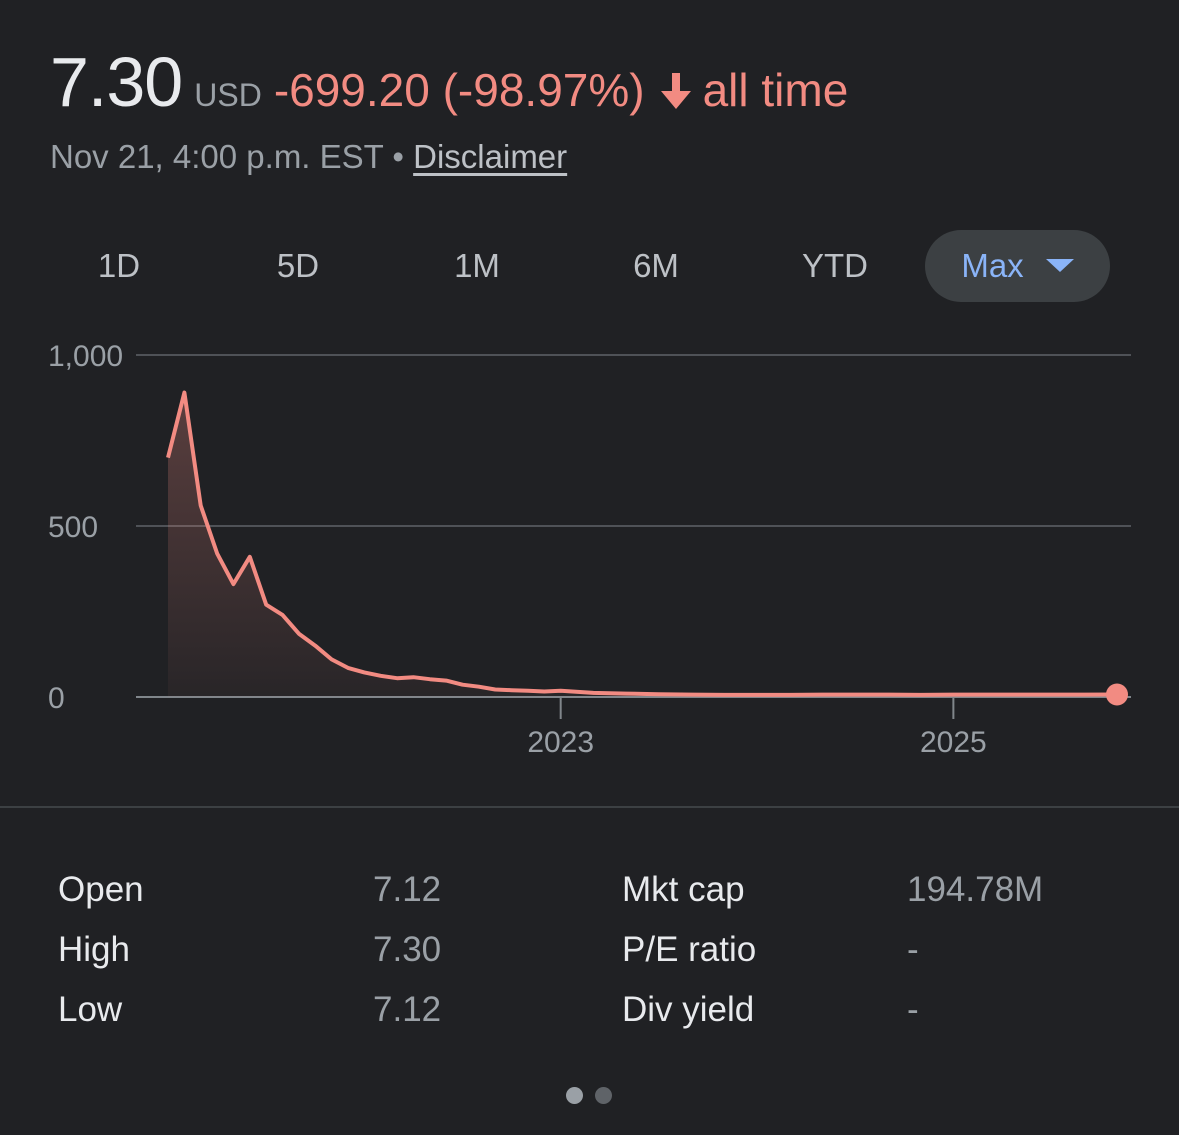 The image size is (1179, 1135). What do you see at coordinates (1117, 694) in the screenshot?
I see `latest-price-marker` at bounding box center [1117, 694].